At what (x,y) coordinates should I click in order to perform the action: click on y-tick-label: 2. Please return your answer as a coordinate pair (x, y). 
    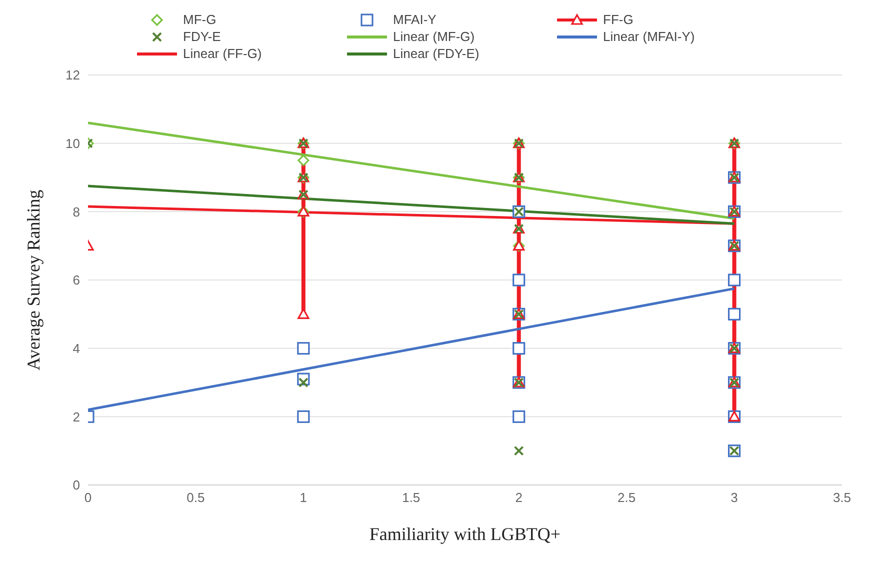
    Looking at the image, I should click on (76, 416).